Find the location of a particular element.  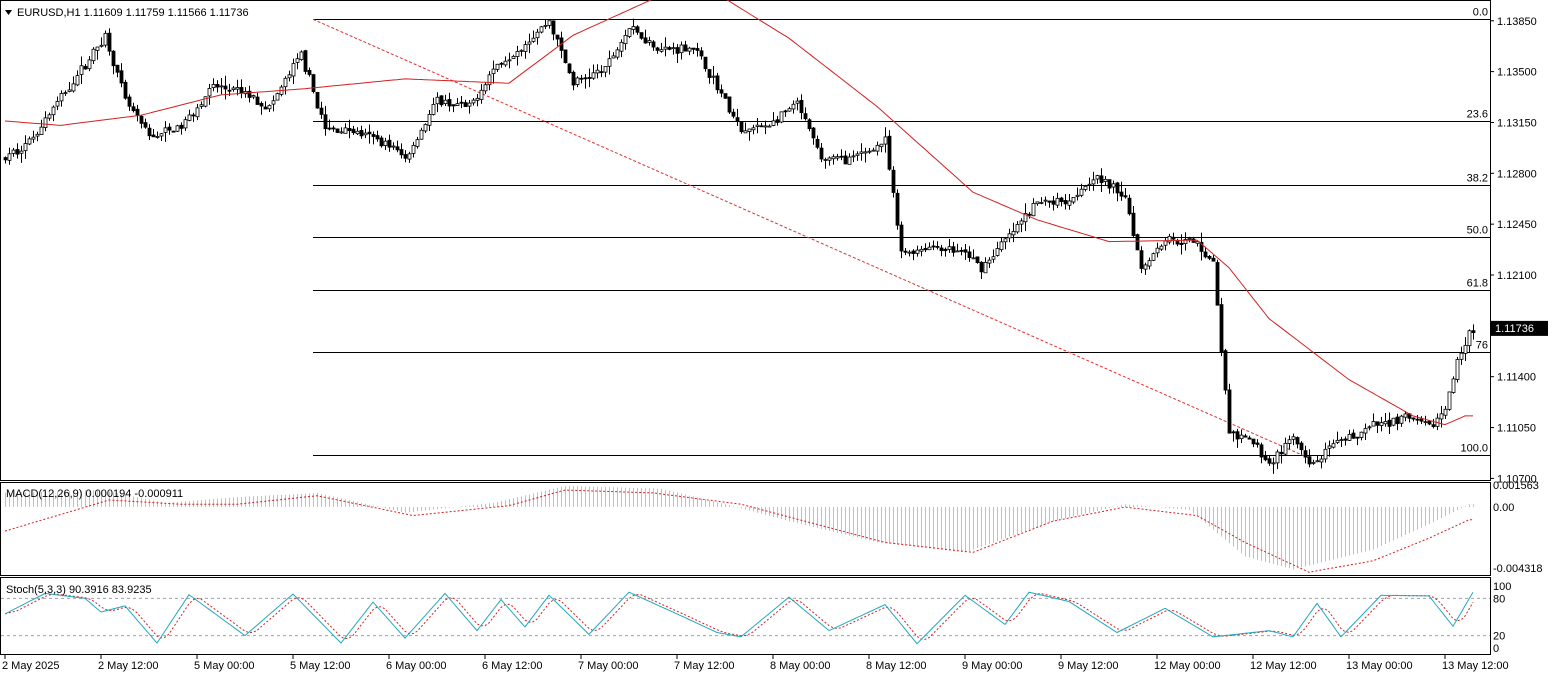

triangle-down-icon is located at coordinates (8, 12).